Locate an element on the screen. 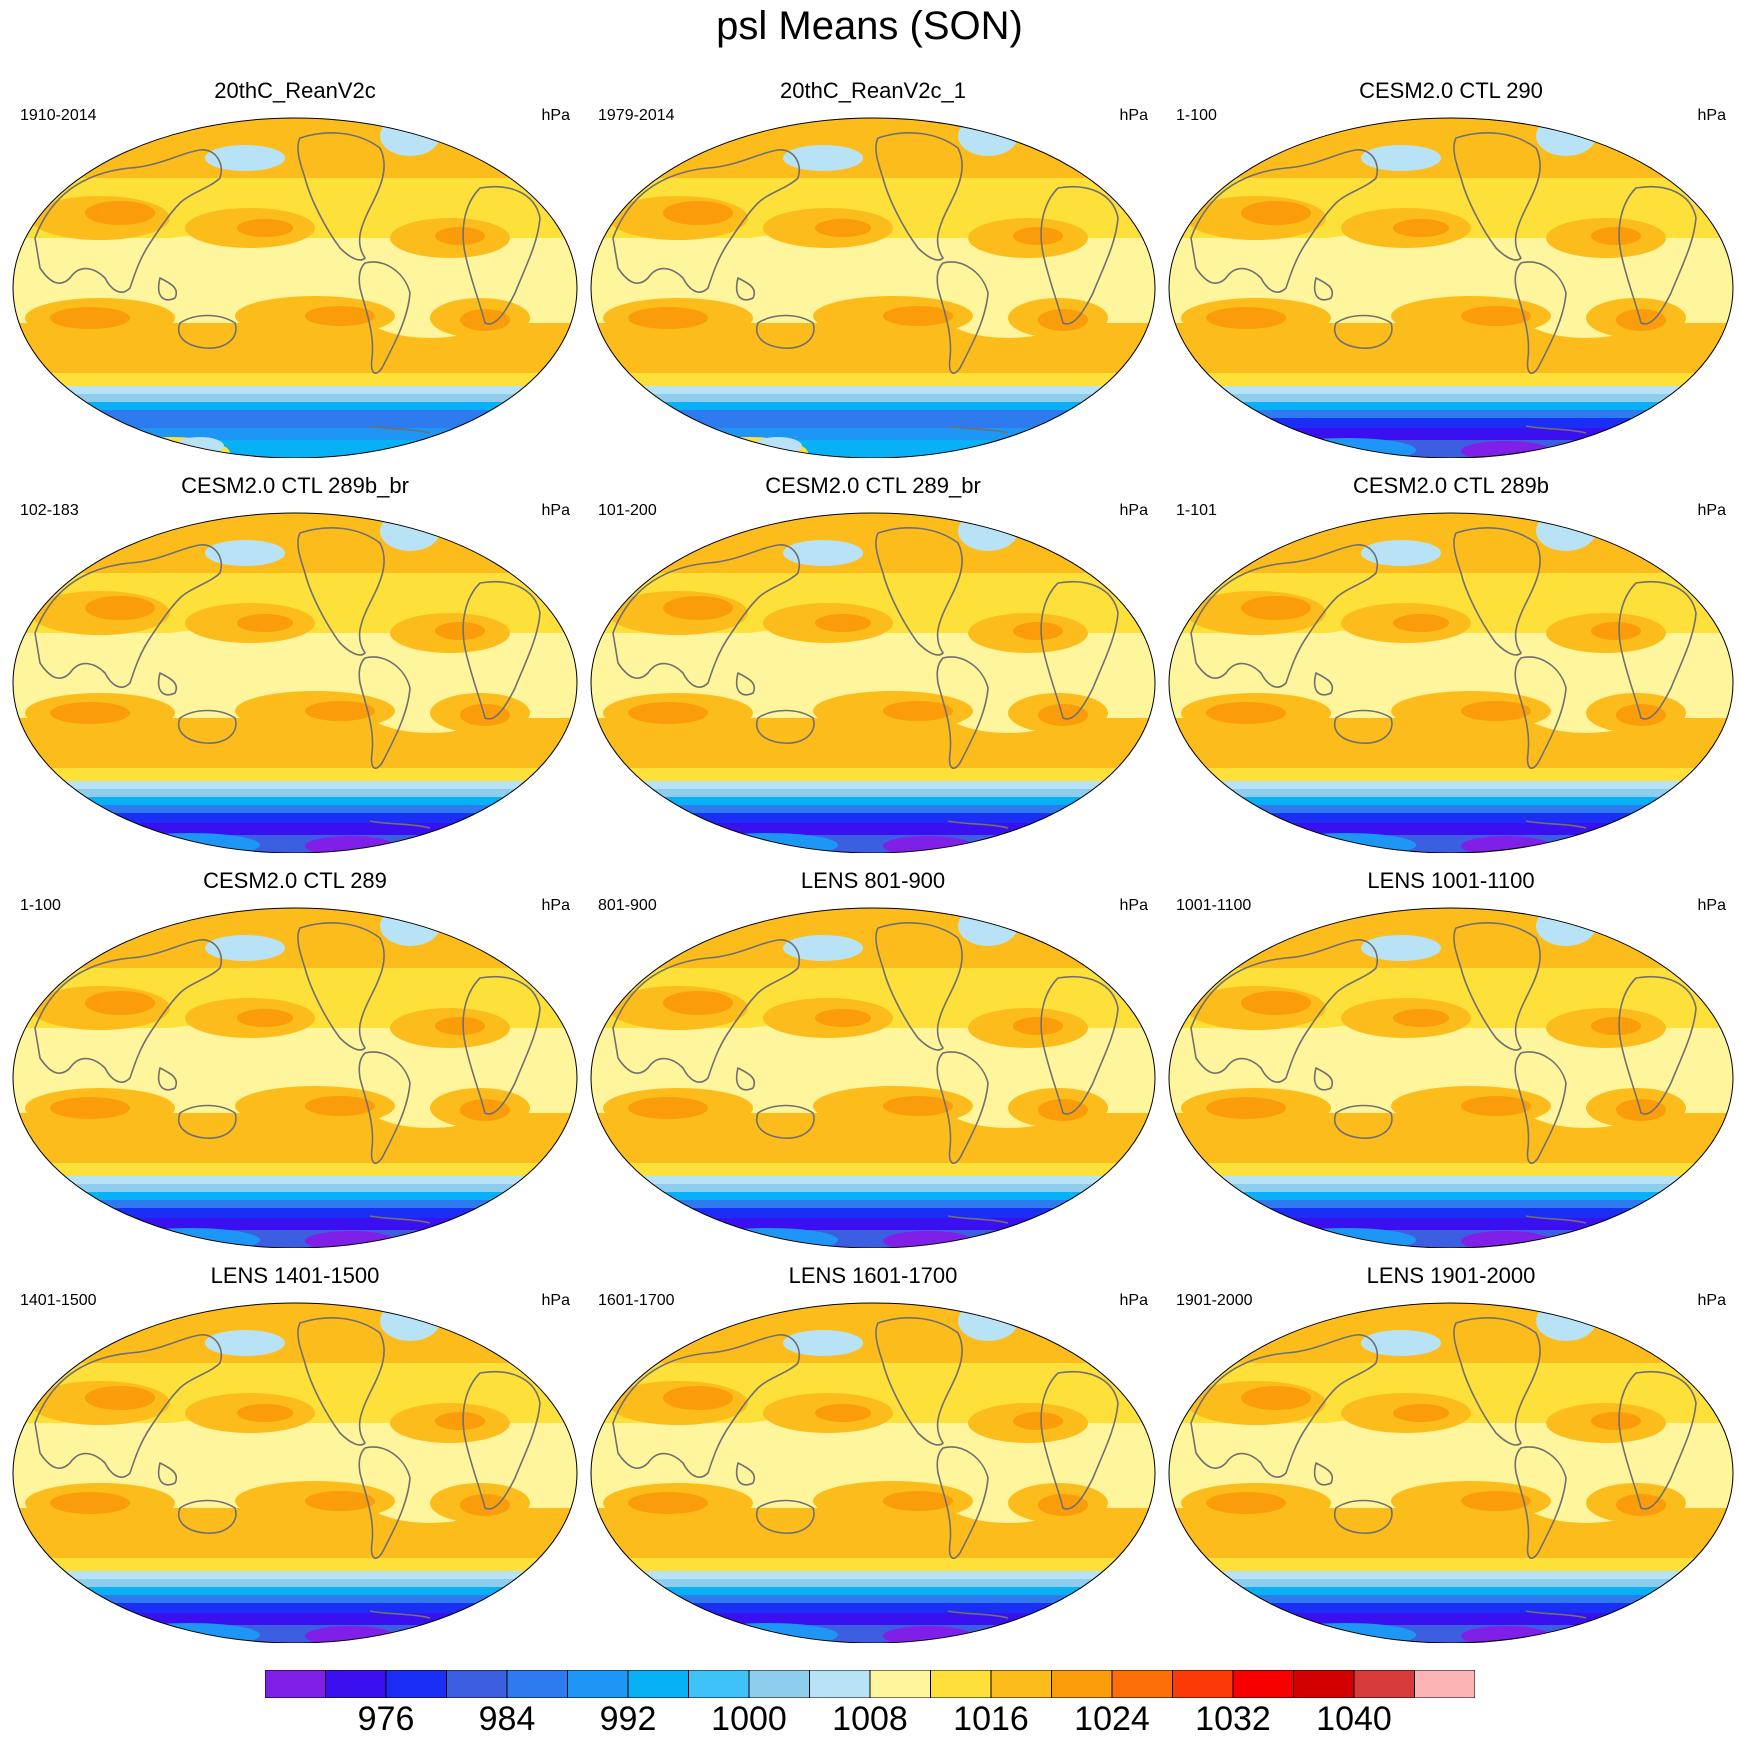 The image size is (1739, 1738). panel-period: 801-900 is located at coordinates (627, 905).